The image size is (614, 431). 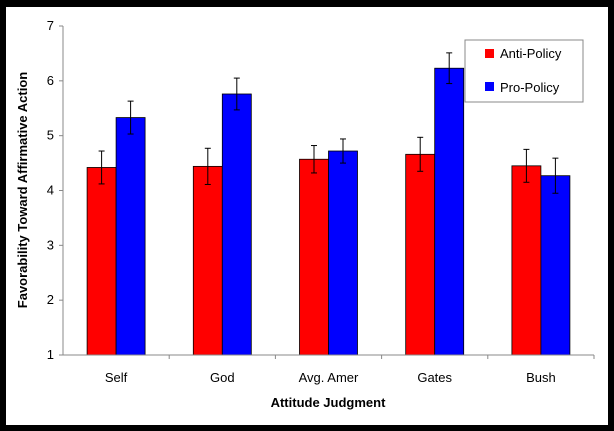 What do you see at coordinates (50, 25) in the screenshot?
I see `y-tick-label: 7` at bounding box center [50, 25].